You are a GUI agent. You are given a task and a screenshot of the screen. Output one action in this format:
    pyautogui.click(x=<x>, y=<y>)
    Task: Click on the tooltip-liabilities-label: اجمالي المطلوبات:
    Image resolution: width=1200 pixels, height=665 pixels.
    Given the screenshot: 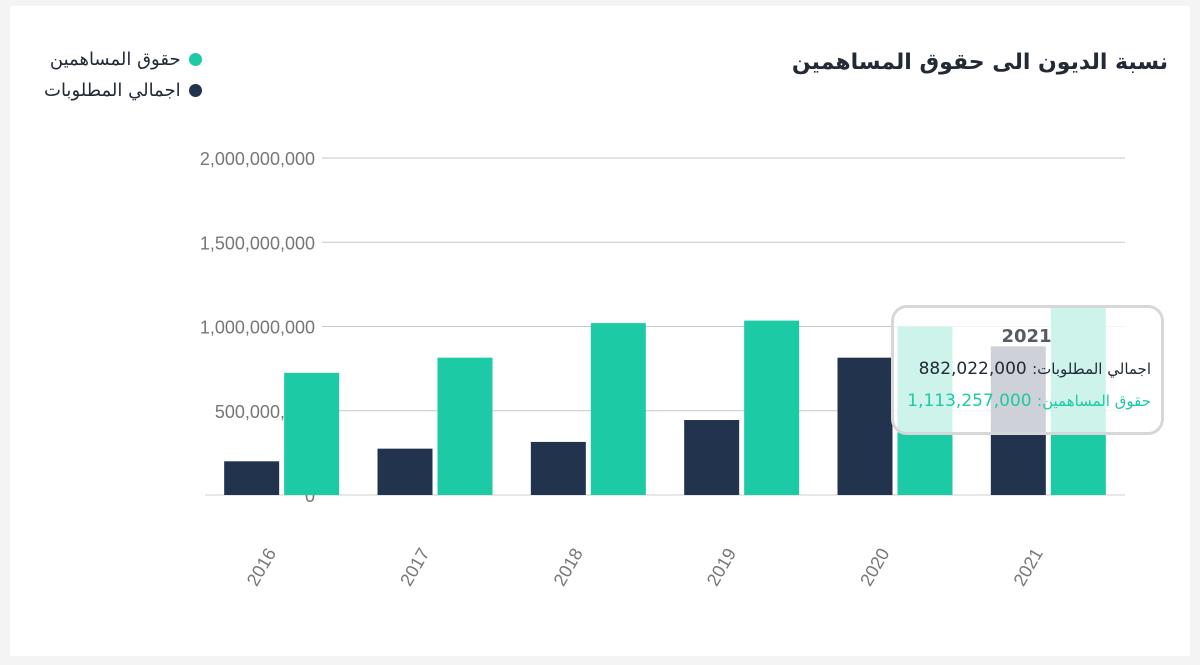 What is the action you would take?
    pyautogui.click(x=1091, y=369)
    